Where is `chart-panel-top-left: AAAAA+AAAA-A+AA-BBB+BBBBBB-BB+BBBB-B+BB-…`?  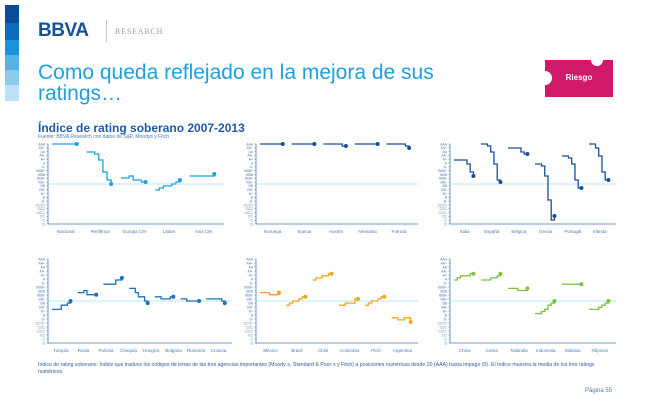 chart-panel-top-left: AAAAA+AAAA-A+AA-BBB+BBBBBB-BB+BBBB-B+BB-… is located at coordinates (130, 188).